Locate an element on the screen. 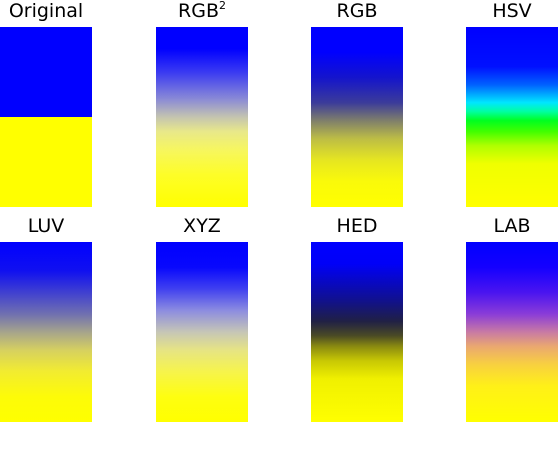  gradient-swatch-lab is located at coordinates (512, 332).